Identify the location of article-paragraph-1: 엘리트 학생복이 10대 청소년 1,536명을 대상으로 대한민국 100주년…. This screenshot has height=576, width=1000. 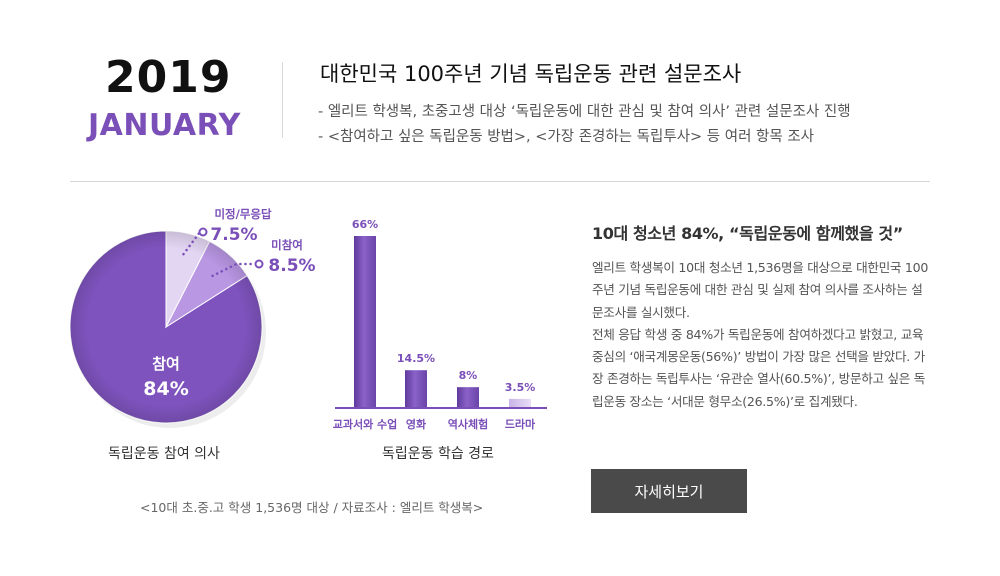
(760, 290).